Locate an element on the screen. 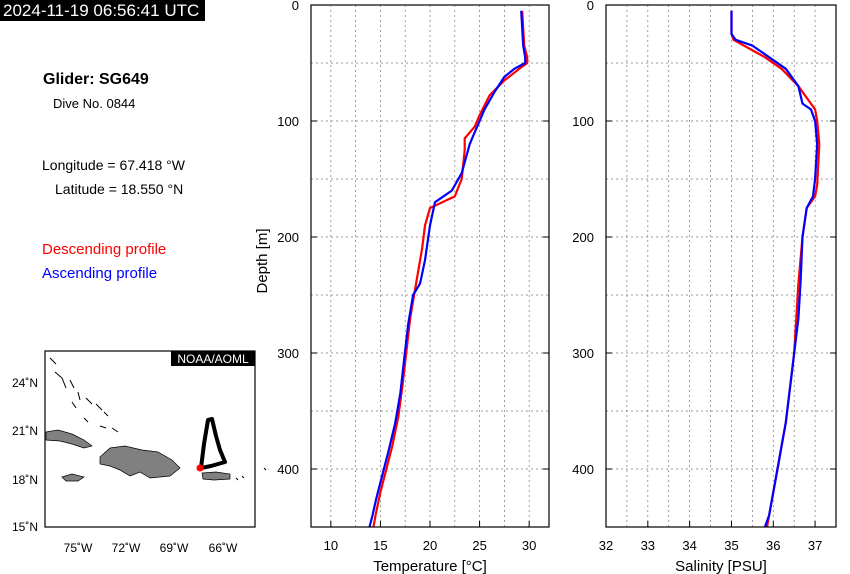 This screenshot has width=850, height=574. x-tick-label: 36 is located at coordinates (773, 545).